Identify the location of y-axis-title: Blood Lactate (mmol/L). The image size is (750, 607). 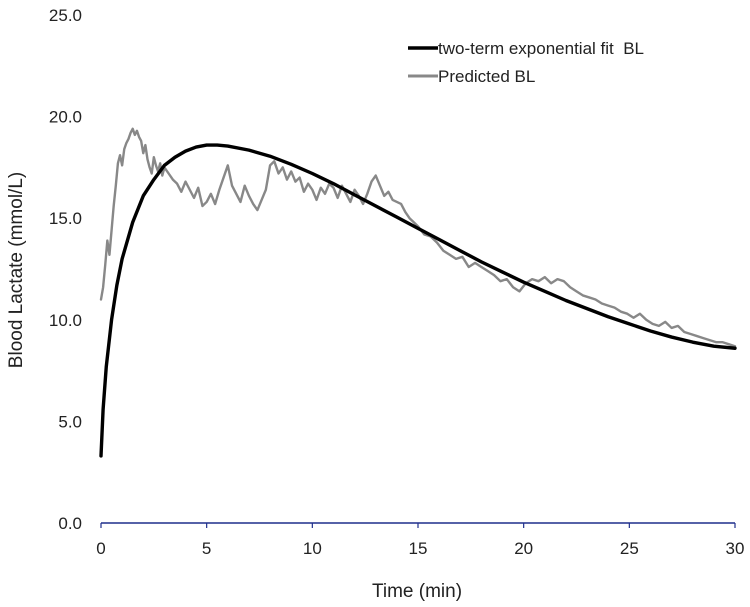
(16, 270).